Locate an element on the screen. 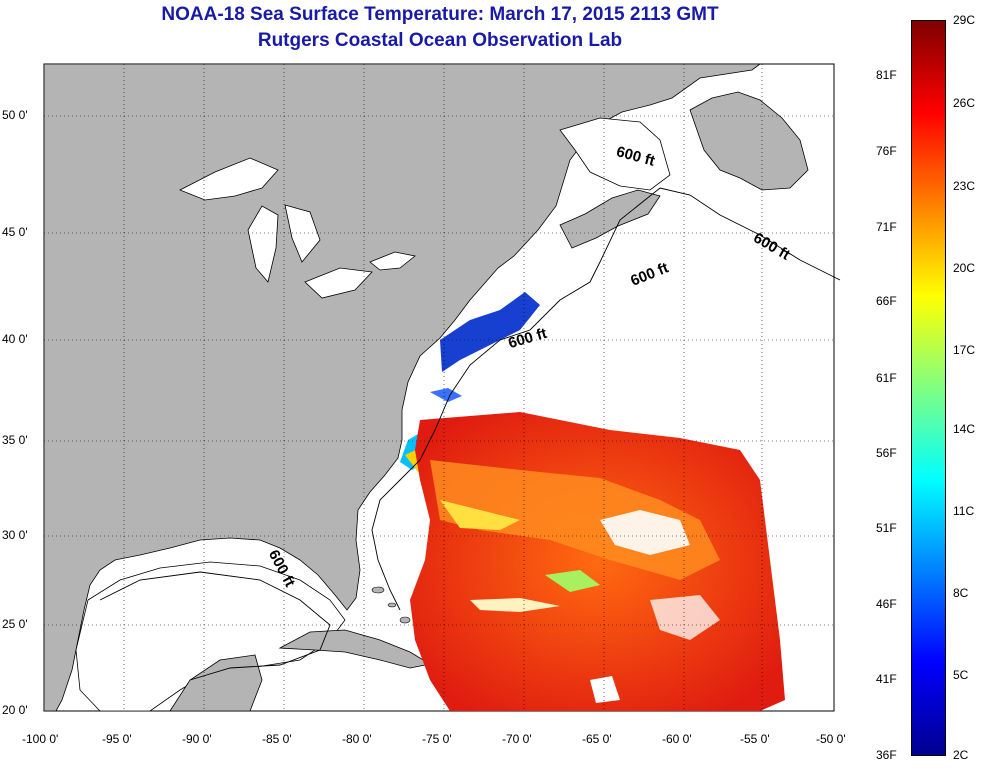 This screenshot has width=984, height=770. latitude-label: 20 0' is located at coordinates (15, 710).